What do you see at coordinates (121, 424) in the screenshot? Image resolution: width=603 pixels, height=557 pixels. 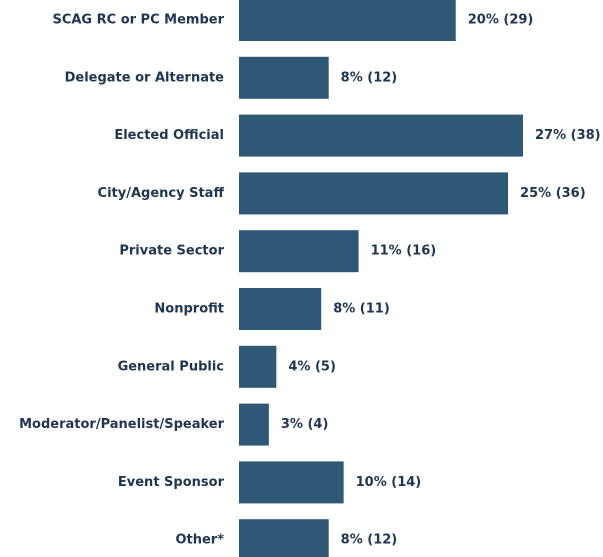 I see `category-label: Moderator/Panelist/Speaker` at bounding box center [121, 424].